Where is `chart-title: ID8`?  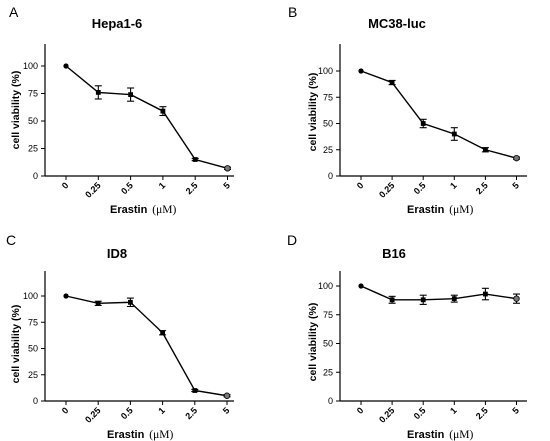 chart-title: ID8 is located at coordinates (117, 253).